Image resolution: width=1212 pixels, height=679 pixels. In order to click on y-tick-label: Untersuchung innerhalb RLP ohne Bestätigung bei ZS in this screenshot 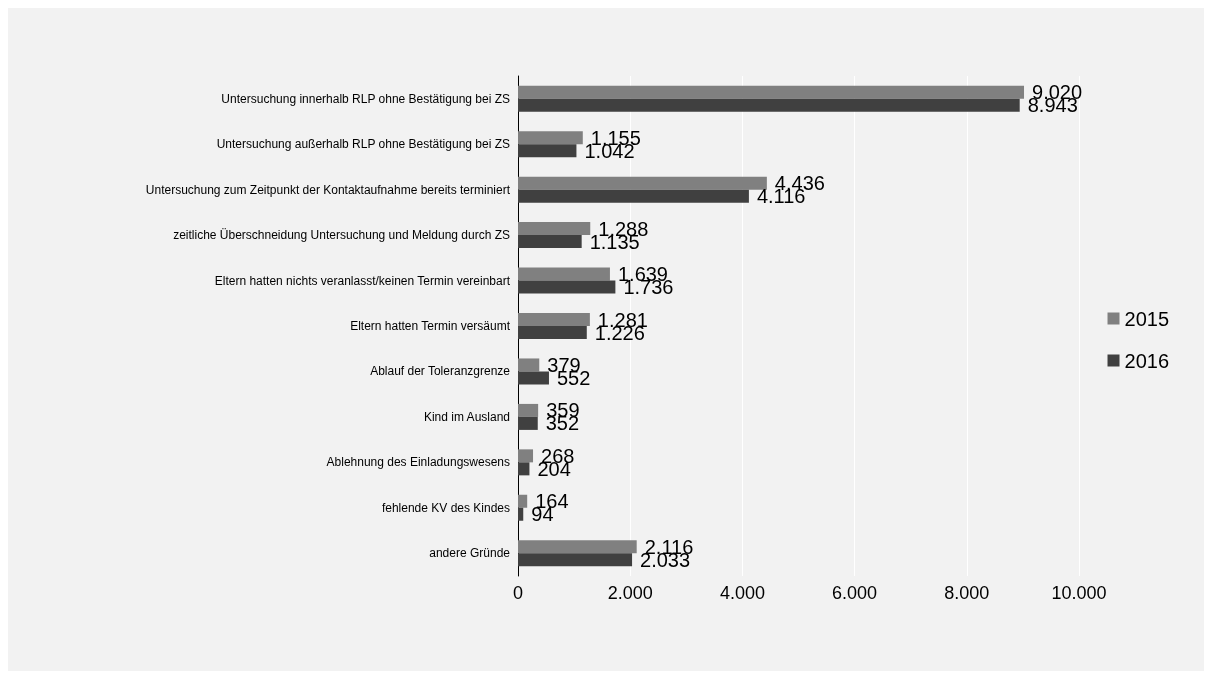, I will do `click(365, 98)`.